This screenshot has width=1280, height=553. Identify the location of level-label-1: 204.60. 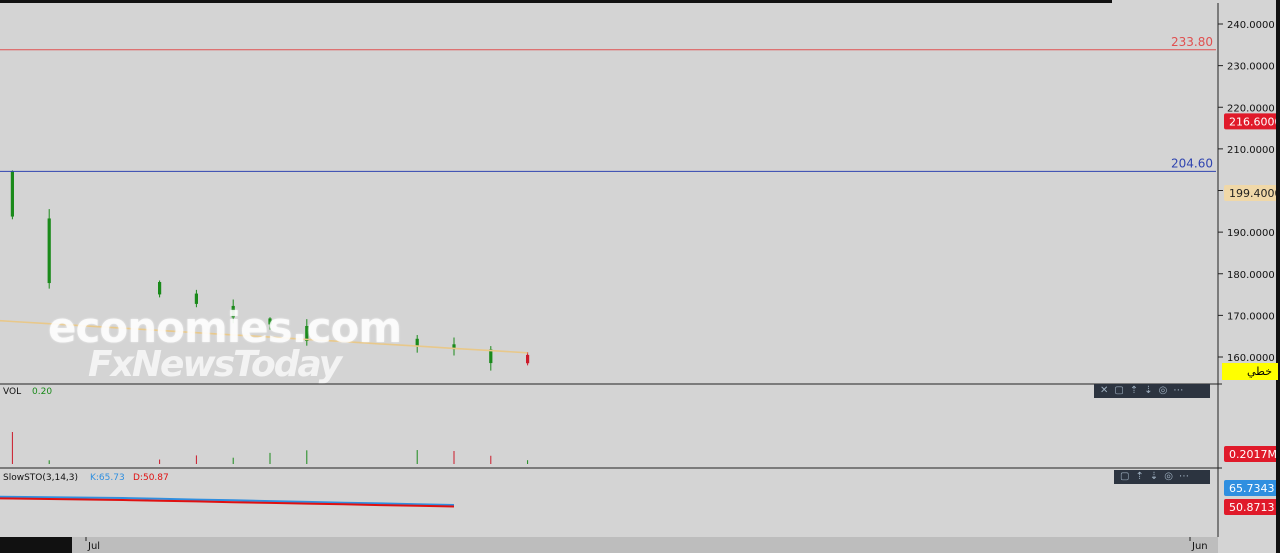
(1192, 163).